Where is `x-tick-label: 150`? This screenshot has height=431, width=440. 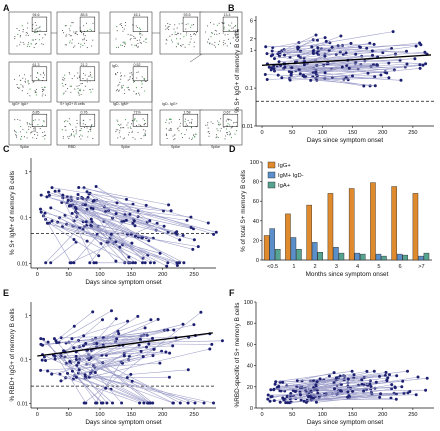
x-tick-label: 150 is located at coordinates (131, 275).